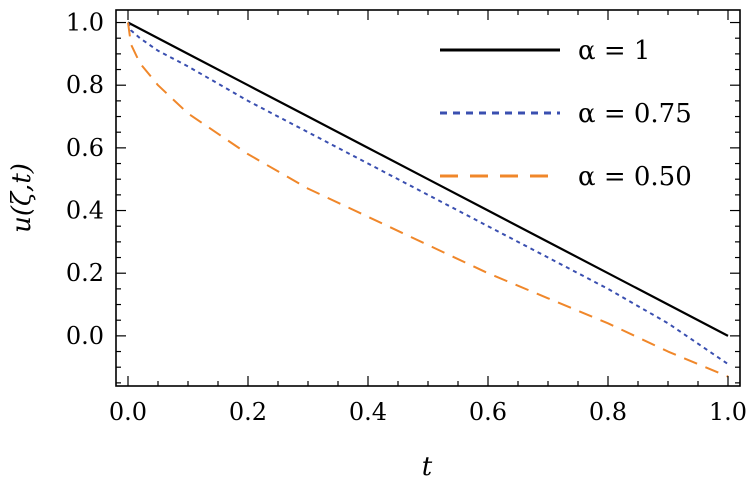 This screenshot has width=750, height=497. What do you see at coordinates (85, 85) in the screenshot?
I see `y-tick-label: 0.8` at bounding box center [85, 85].